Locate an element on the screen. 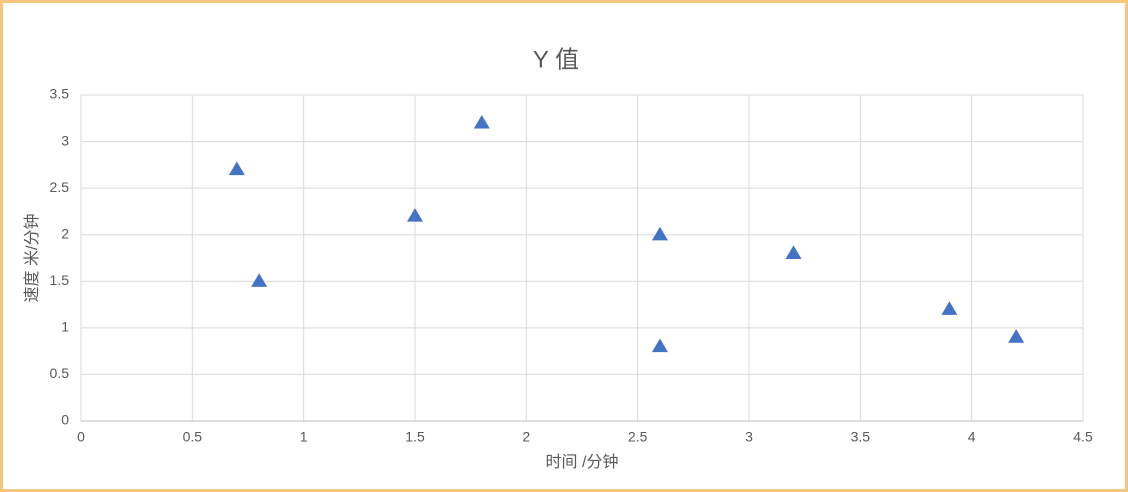 The width and height of the screenshot is (1128, 492). y-tick-label: 3.5 is located at coordinates (60, 94).